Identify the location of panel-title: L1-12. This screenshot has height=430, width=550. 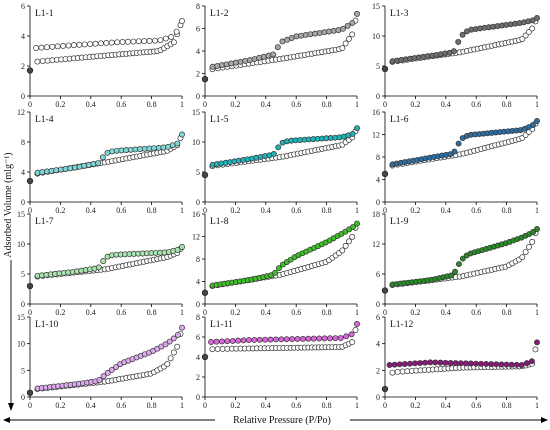
(401, 325).